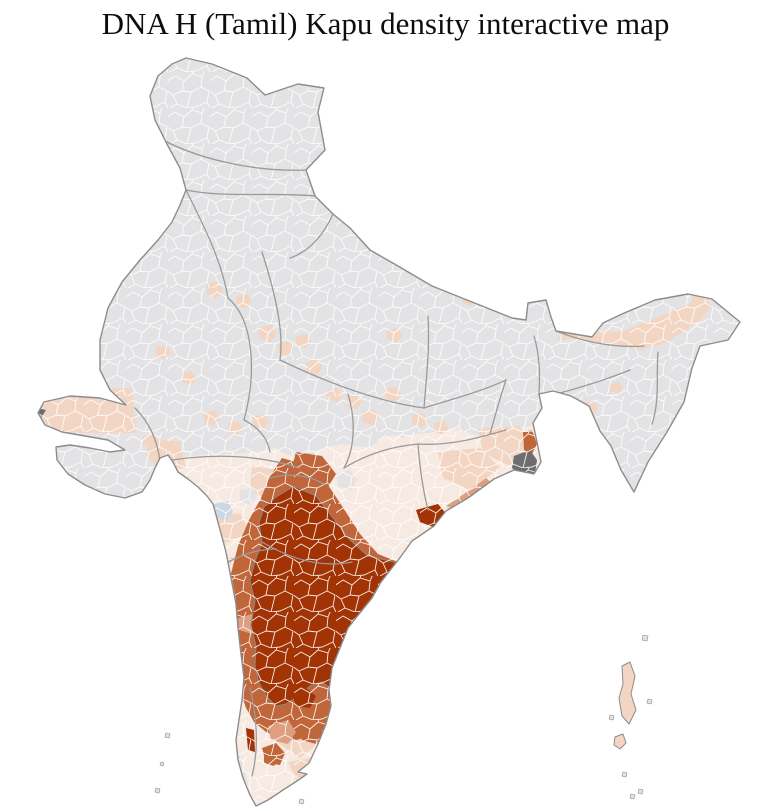 The width and height of the screenshot is (771, 811). I want to click on region-west-maharashtra-cluster, so click(176, 537).